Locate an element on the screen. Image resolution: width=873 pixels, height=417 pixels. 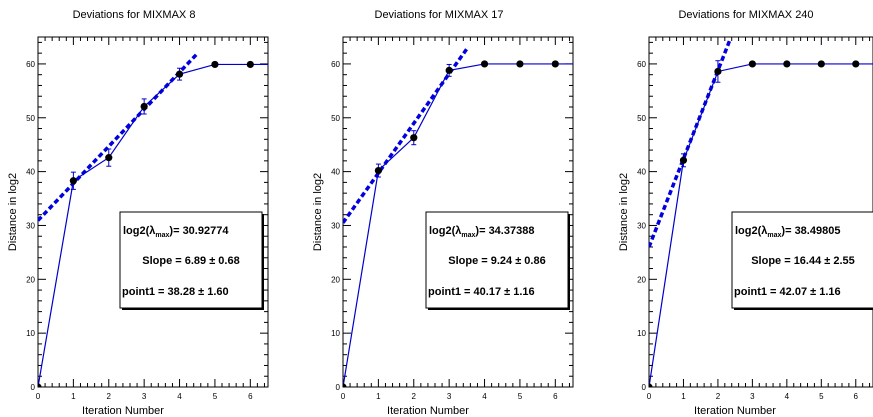
stats-slope: Slope = 16.44 ± 2.55 is located at coordinates (803, 261).